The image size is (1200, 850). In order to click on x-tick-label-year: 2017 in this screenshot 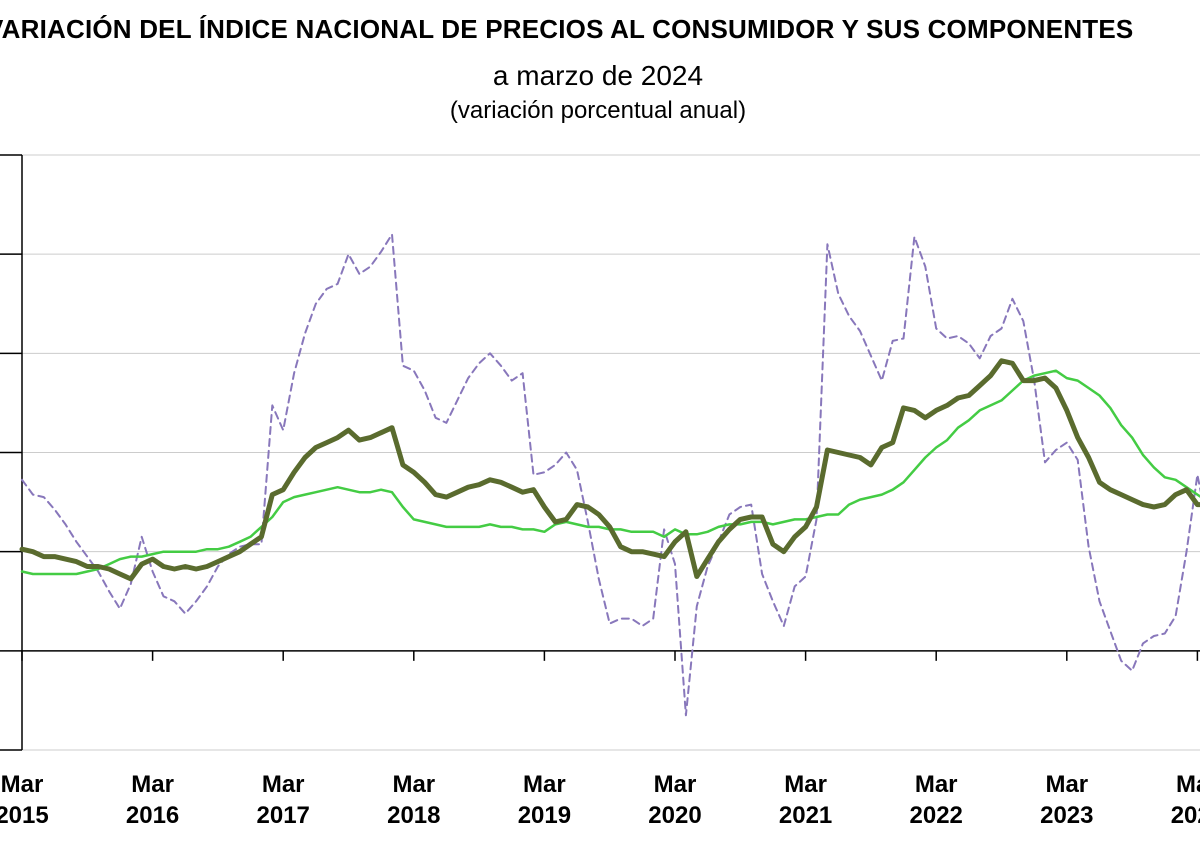, I will do `click(283, 815)`.